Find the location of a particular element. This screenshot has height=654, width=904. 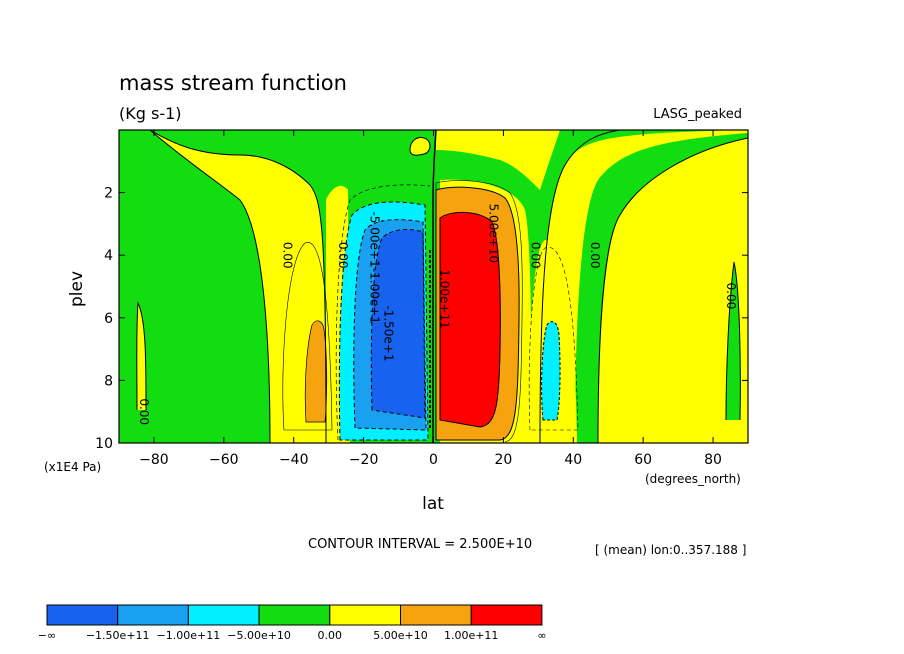

x-tick-label: 0 is located at coordinates (433, 460).